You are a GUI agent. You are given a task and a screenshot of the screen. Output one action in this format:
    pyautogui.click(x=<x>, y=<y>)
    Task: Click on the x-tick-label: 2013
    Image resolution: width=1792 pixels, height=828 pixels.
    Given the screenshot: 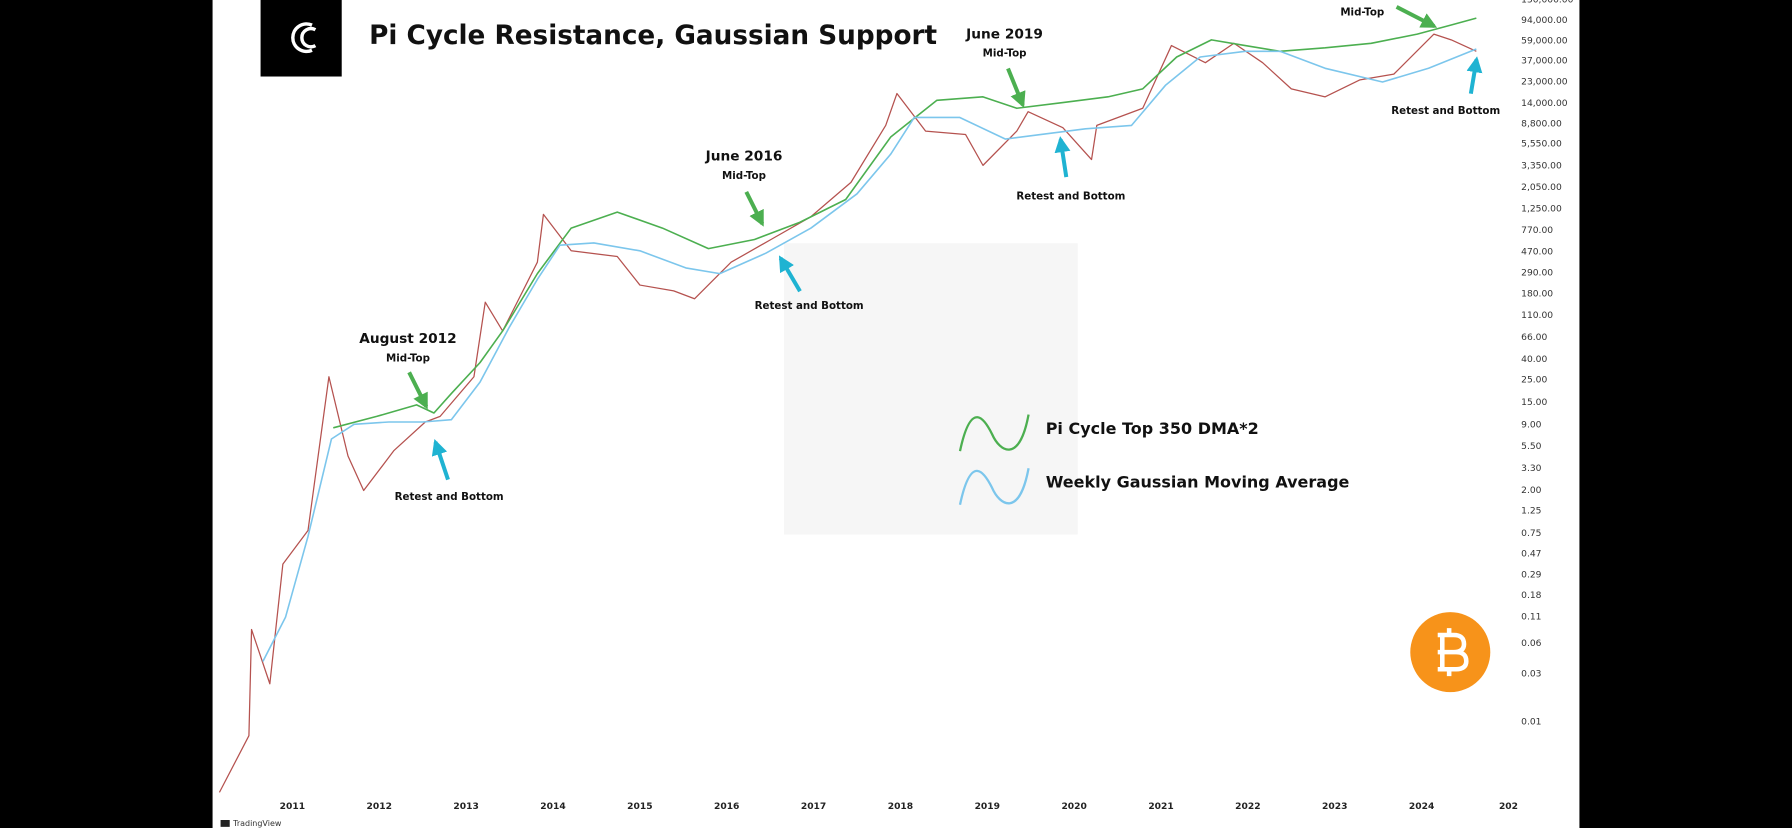 What is the action you would take?
    pyautogui.click(x=465, y=807)
    